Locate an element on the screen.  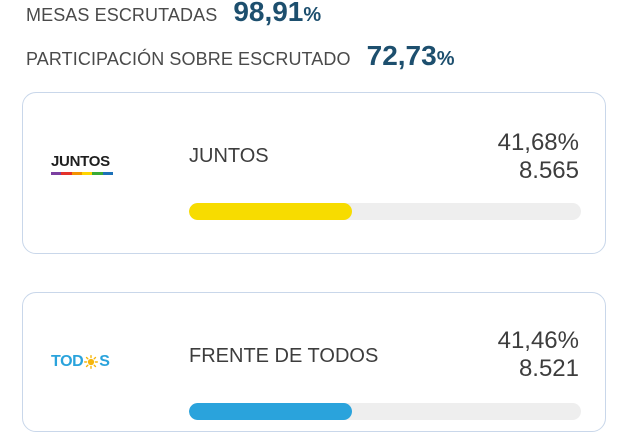
todos-logo-text-a: TOD is located at coordinates (67, 361).